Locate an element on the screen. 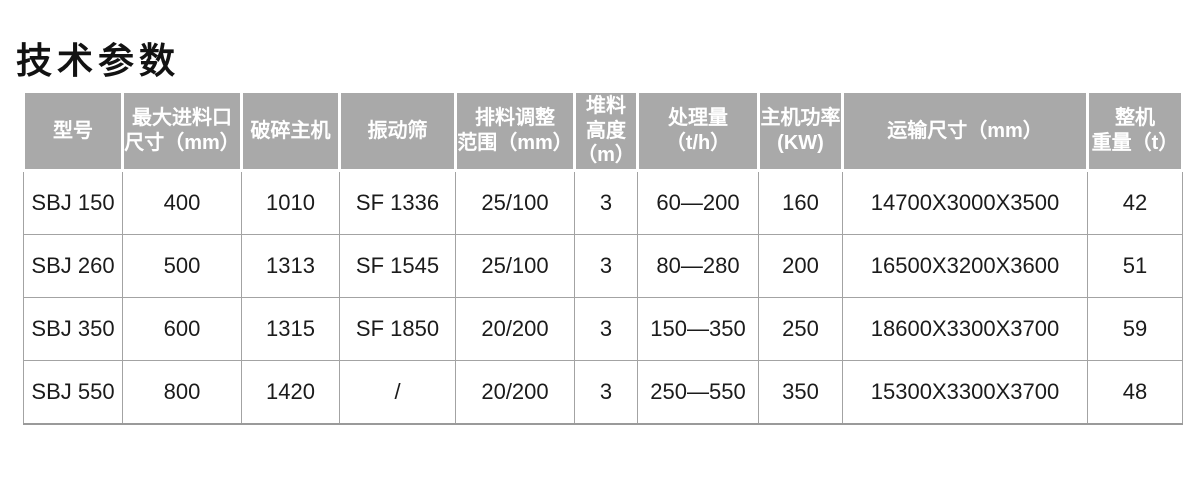 This screenshot has width=1200, height=500. header-line: 破碎主机 is located at coordinates (290, 130).